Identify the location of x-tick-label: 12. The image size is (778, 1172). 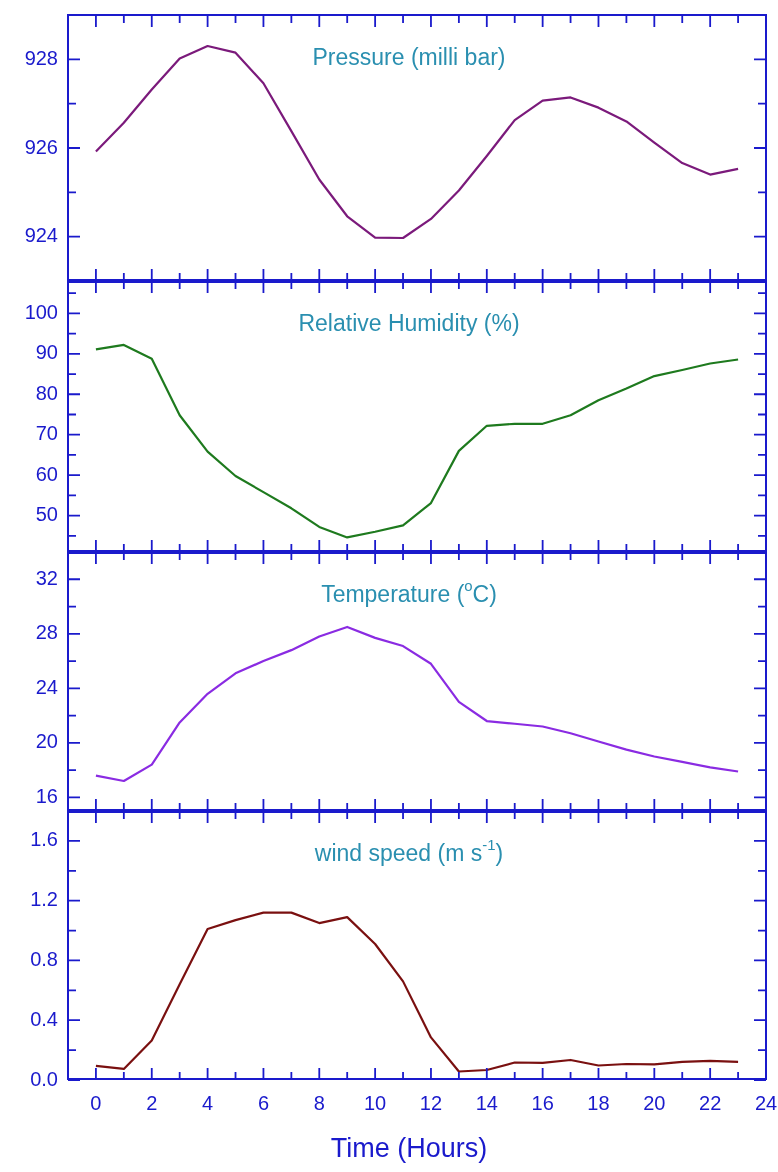
(431, 1102).